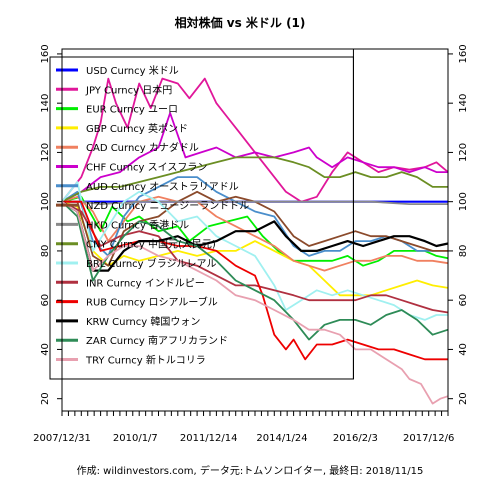 Image resolution: width=480 pixels, height=480 pixels. What do you see at coordinates (463, 53) in the screenshot?
I see `y-tick-label-right: 160` at bounding box center [463, 53].